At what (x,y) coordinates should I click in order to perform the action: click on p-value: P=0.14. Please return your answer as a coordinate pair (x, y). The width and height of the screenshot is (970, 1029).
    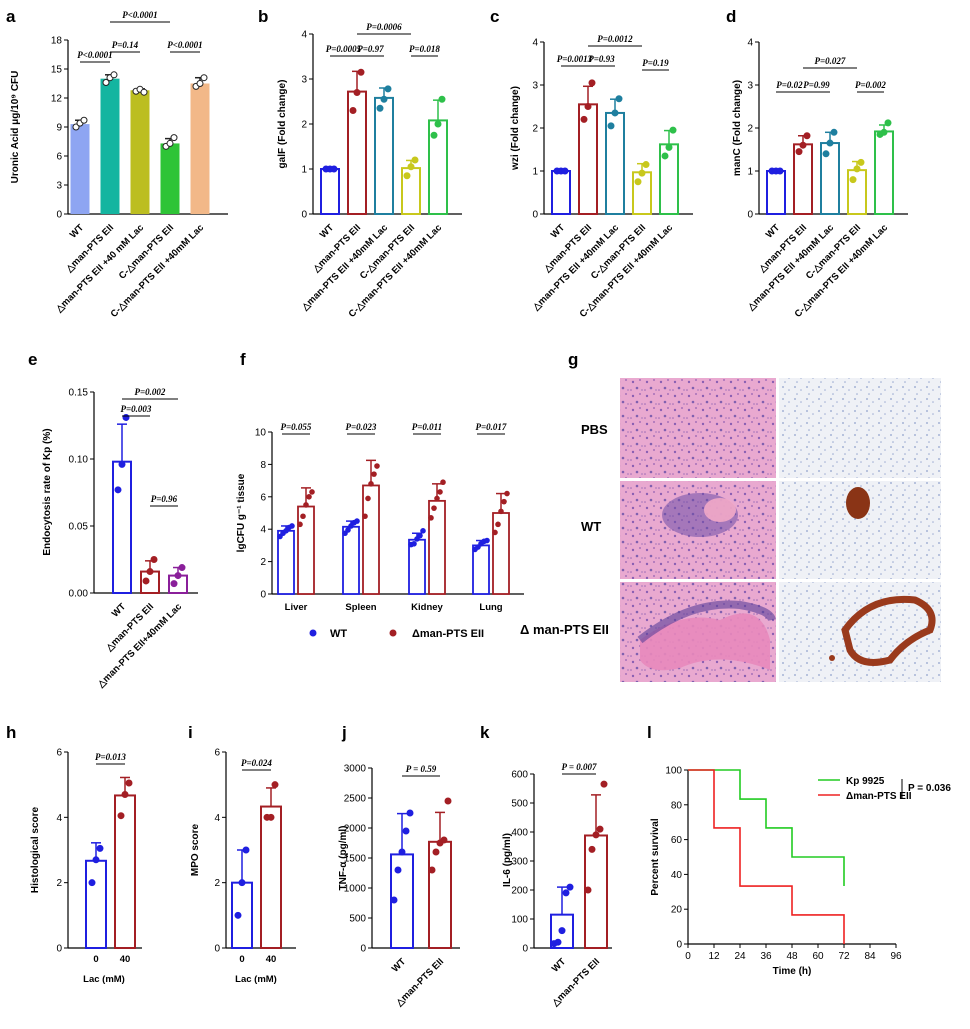
    Looking at the image, I should click on (125, 45).